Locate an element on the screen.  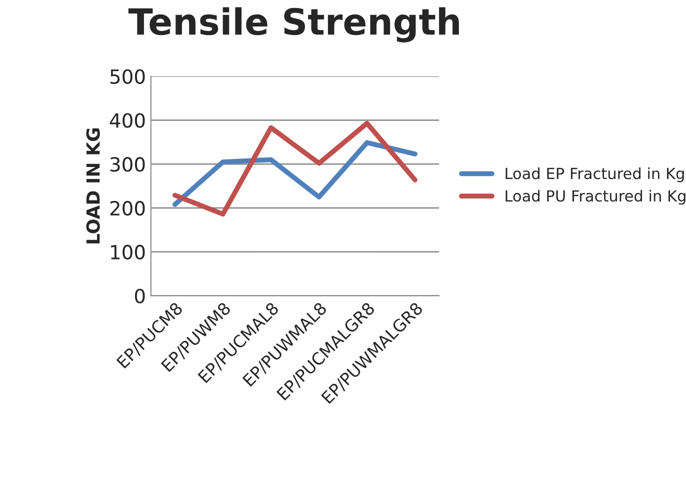
legend-label: Load EP Fractured in Kg is located at coordinates (595, 174).